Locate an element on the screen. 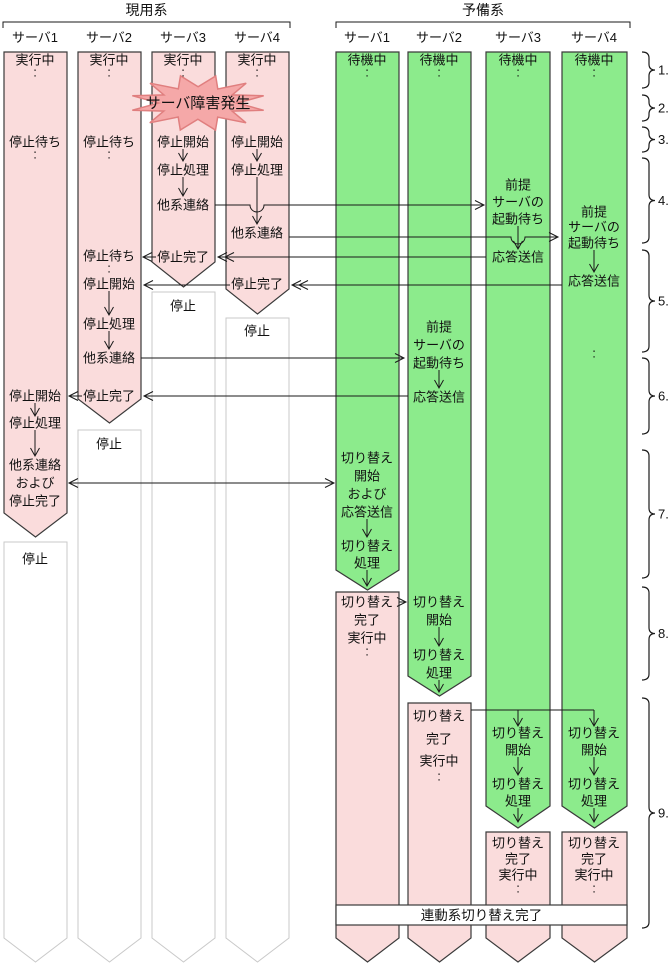 The width and height of the screenshot is (672, 967). sync-switch-complete-label: 連動系切り替え完了 is located at coordinates (481, 915).